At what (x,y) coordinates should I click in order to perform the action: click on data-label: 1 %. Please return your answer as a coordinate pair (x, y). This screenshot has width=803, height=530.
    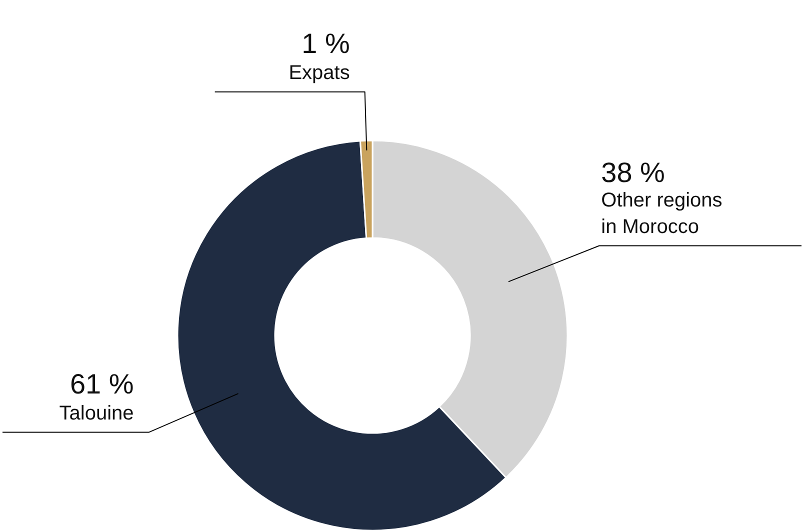
    Looking at the image, I should click on (326, 43).